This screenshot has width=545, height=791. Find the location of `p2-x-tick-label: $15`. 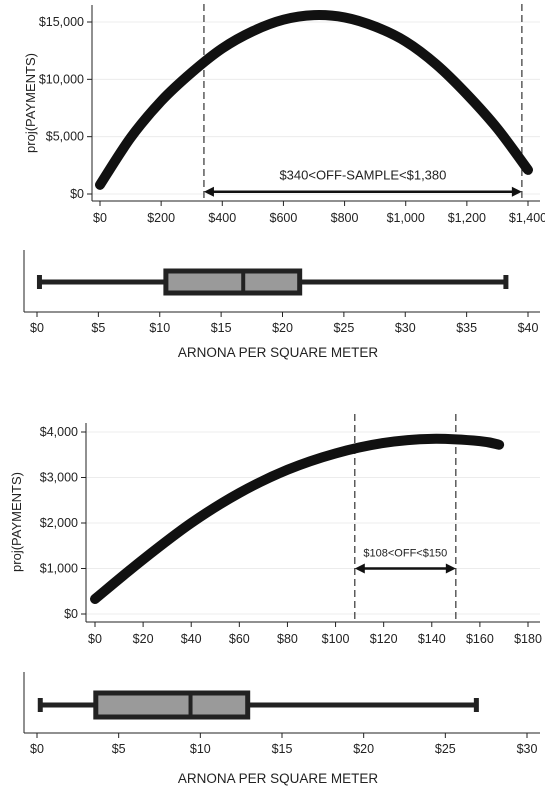

p2-x-tick-label: $15 is located at coordinates (221, 328).